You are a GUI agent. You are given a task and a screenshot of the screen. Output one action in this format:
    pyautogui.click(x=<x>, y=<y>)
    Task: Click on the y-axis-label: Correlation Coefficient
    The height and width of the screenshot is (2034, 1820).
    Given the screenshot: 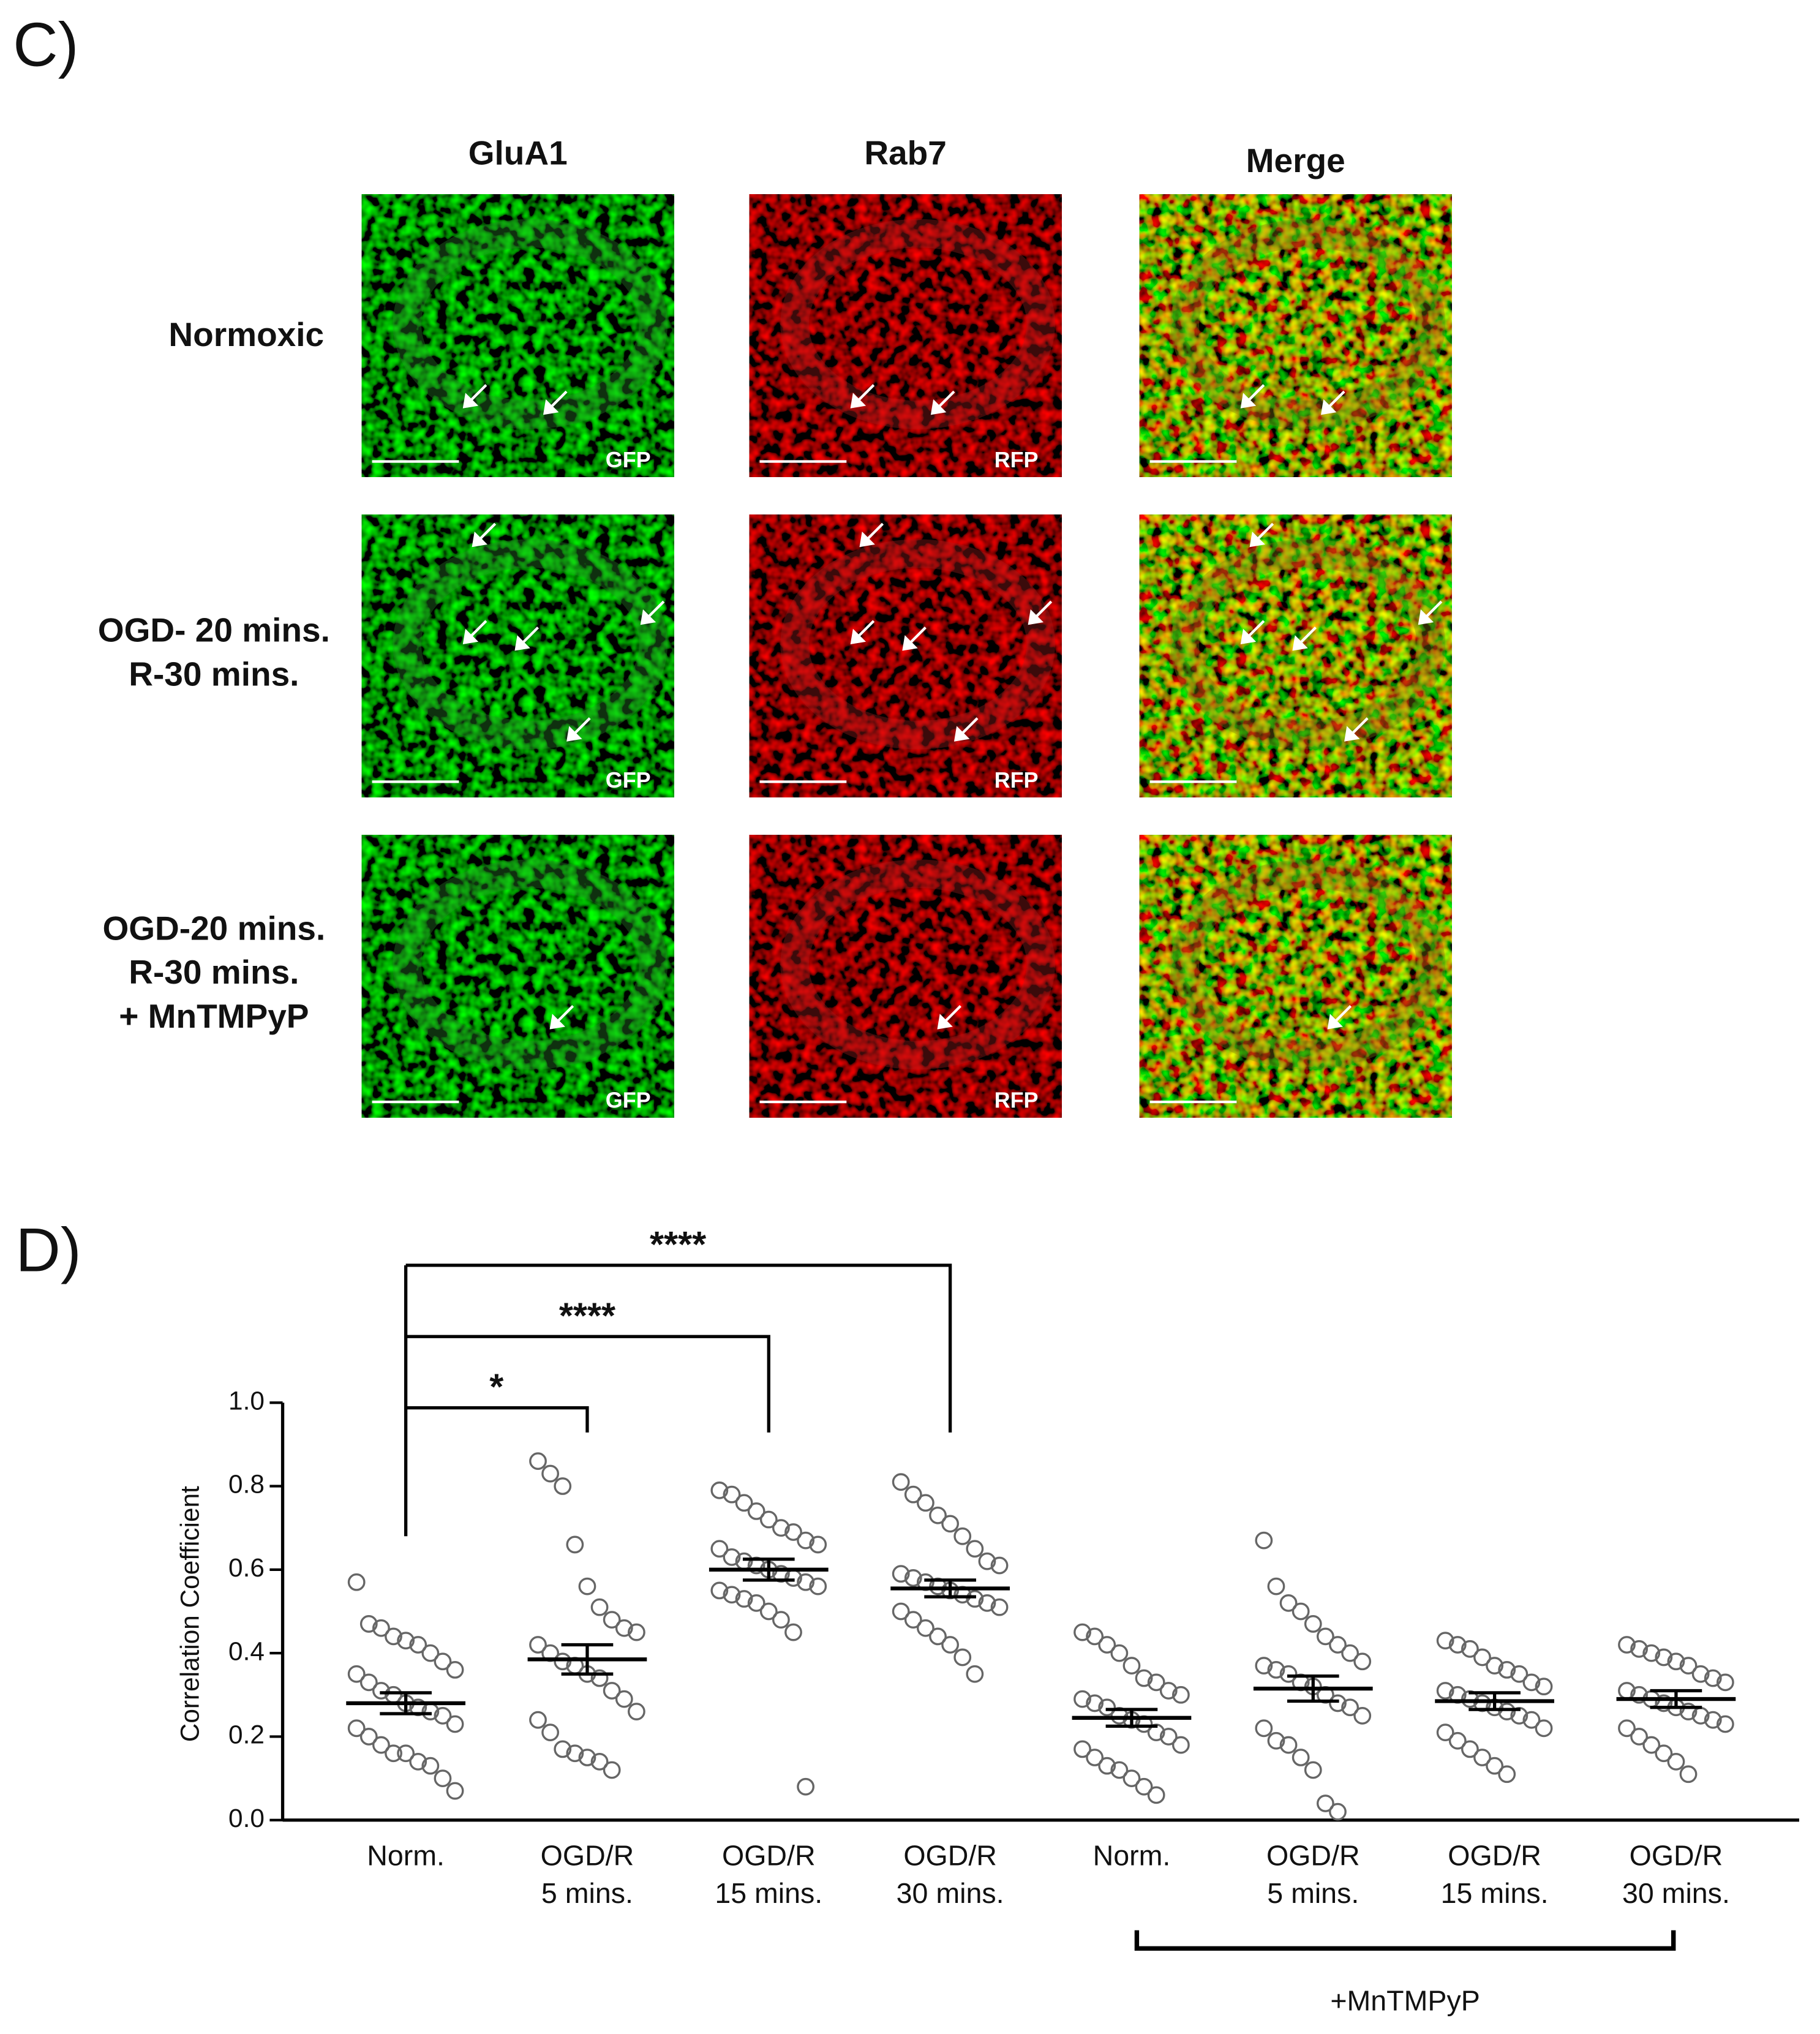 What is the action you would take?
    pyautogui.click(x=190, y=1614)
    